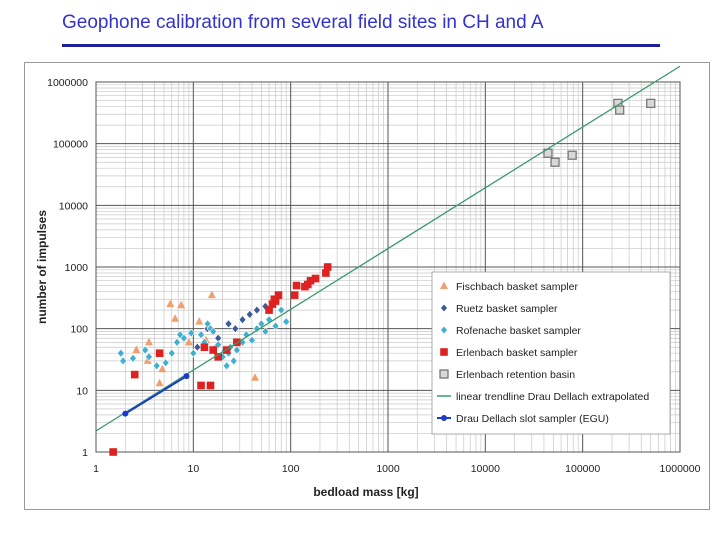 The height and width of the screenshot is (540, 720). Describe the element at coordinates (77, 268) in the screenshot. I see `y-tick-label: 1000` at that location.